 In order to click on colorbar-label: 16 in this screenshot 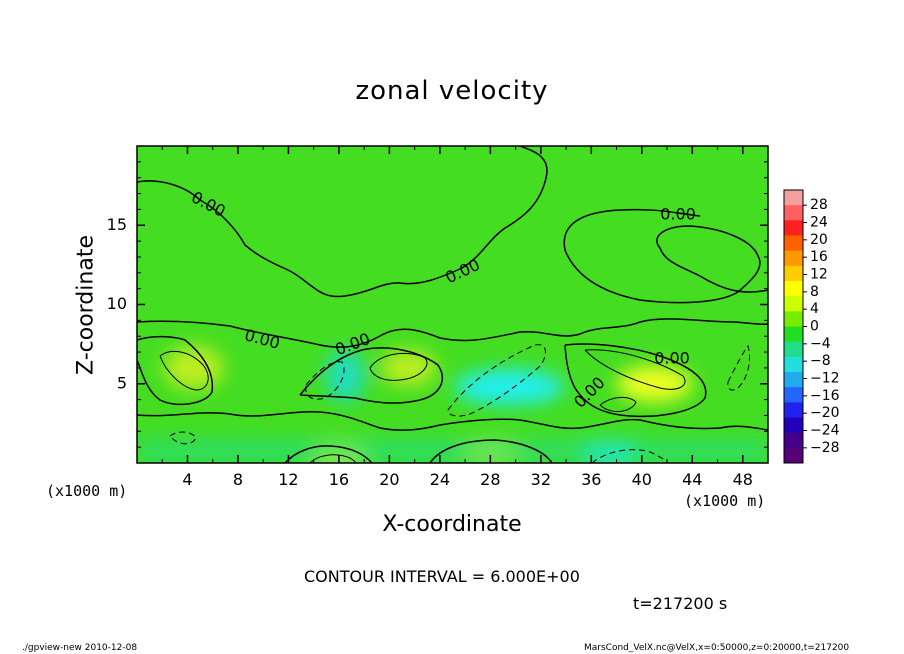, I will do `click(819, 257)`.